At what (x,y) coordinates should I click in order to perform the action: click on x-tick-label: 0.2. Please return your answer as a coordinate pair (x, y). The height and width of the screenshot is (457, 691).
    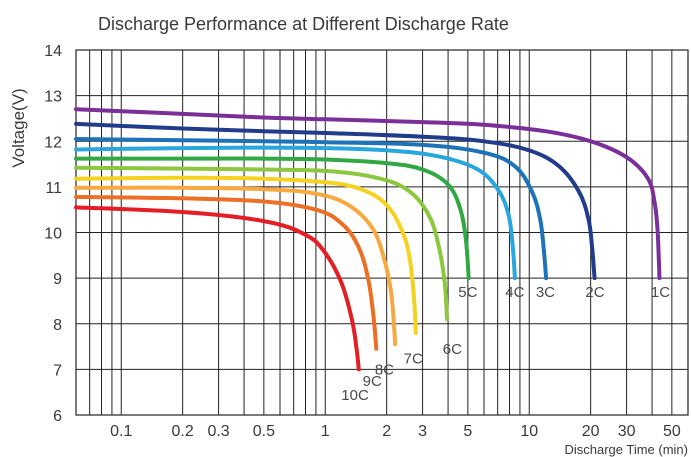
    Looking at the image, I should click on (183, 431).